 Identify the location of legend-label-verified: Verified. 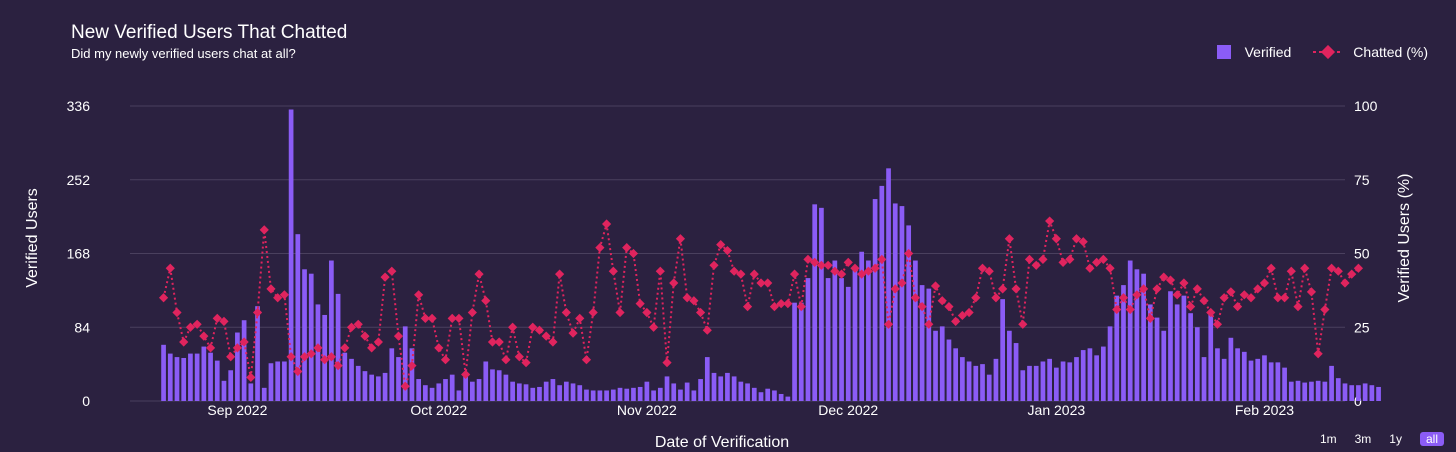
(1268, 52).